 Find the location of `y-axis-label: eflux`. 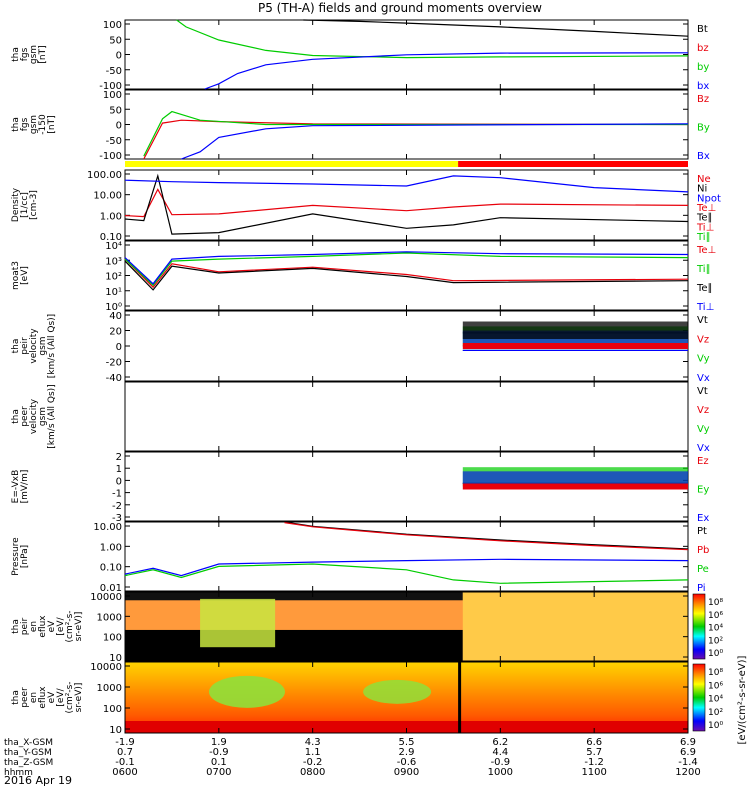

y-axis-label: eflux is located at coordinates (43, 626).